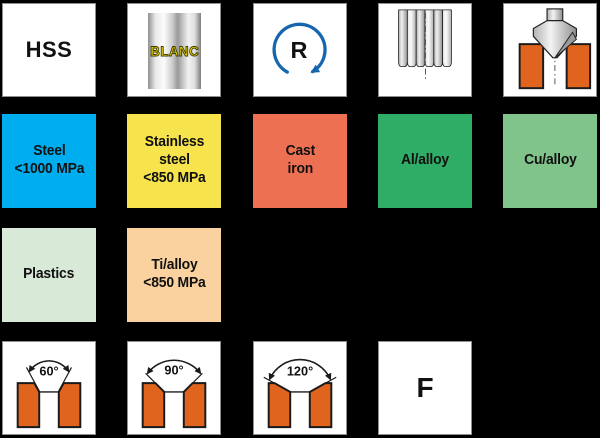 The width and height of the screenshot is (600, 438). I want to click on material-label-line: Al/alloy, so click(424, 160).